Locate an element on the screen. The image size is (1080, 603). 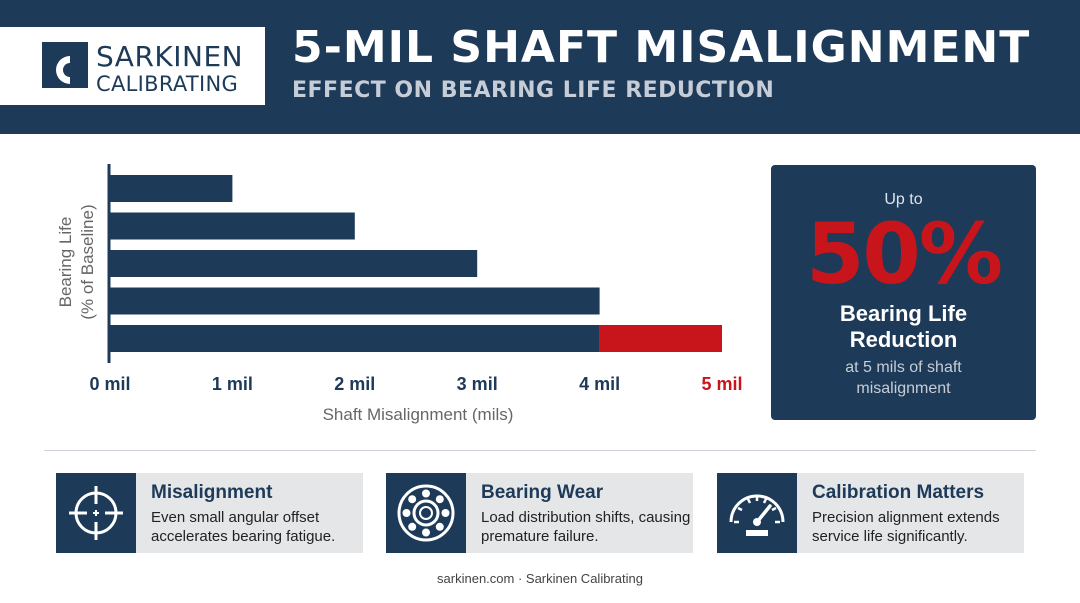
x-axis-label: Shaft Misalignment (mils) is located at coordinates (418, 414).